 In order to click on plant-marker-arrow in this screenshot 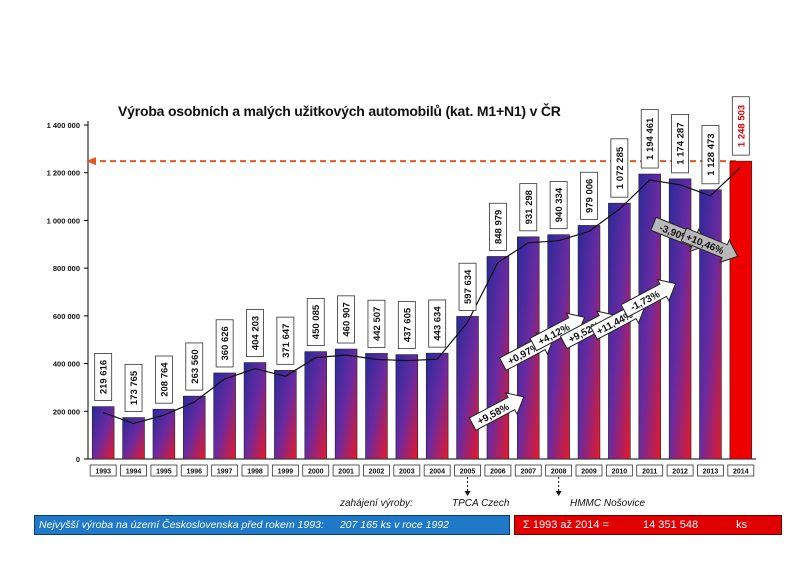, I will do `click(558, 493)`.